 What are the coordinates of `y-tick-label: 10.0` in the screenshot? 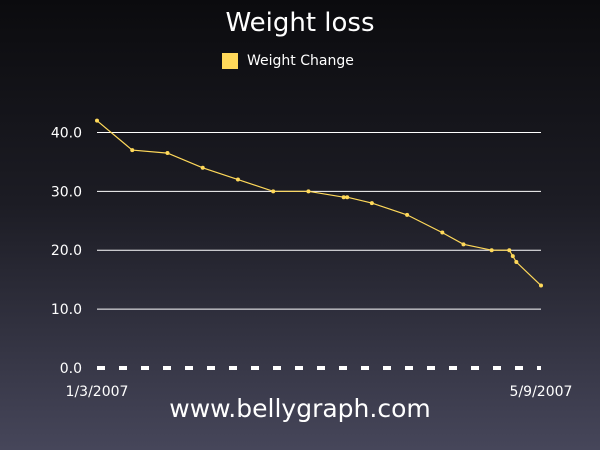 It's located at (66, 310).